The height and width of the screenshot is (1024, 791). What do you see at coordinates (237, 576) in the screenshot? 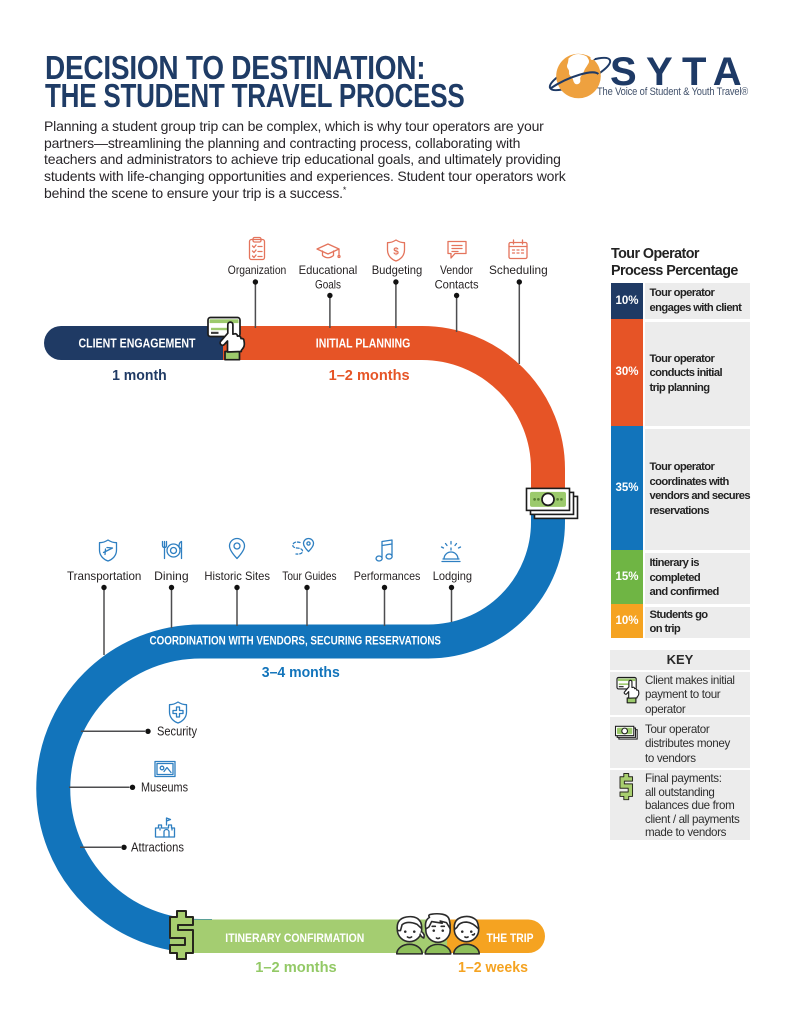
I see `svg-text: Historic Sites` at bounding box center [237, 576].